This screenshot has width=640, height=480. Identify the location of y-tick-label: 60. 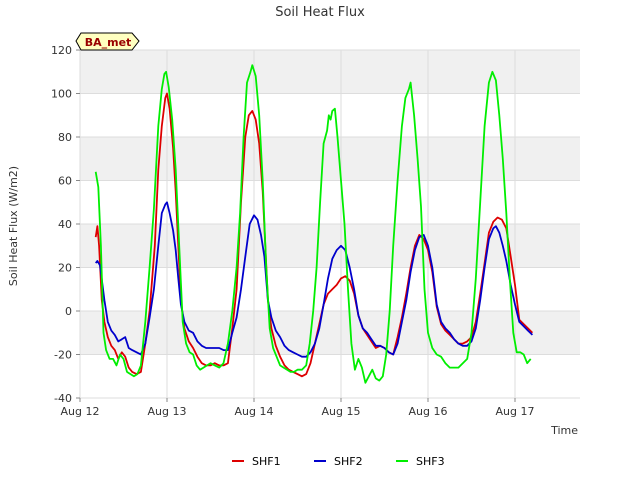
(65, 181).